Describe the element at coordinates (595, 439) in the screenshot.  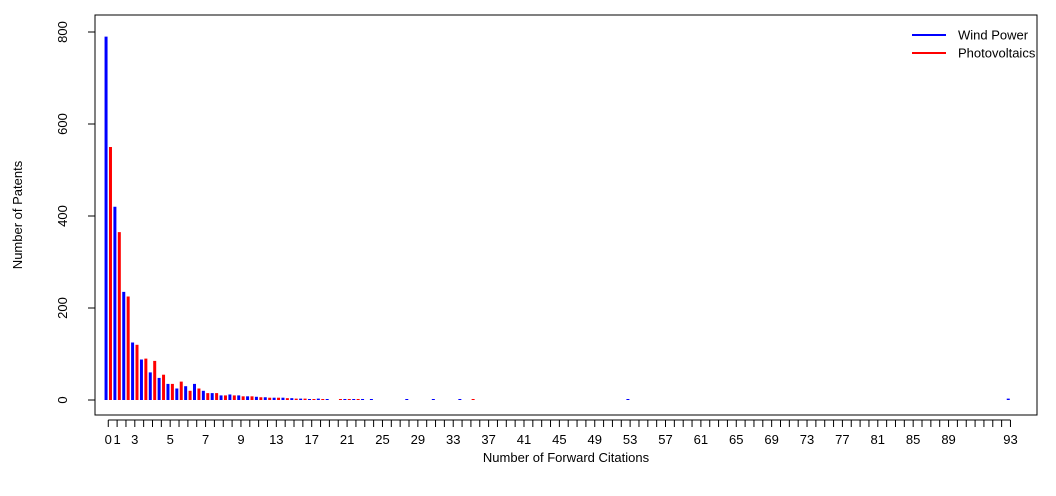
I see `x-tick-label: 49` at that location.